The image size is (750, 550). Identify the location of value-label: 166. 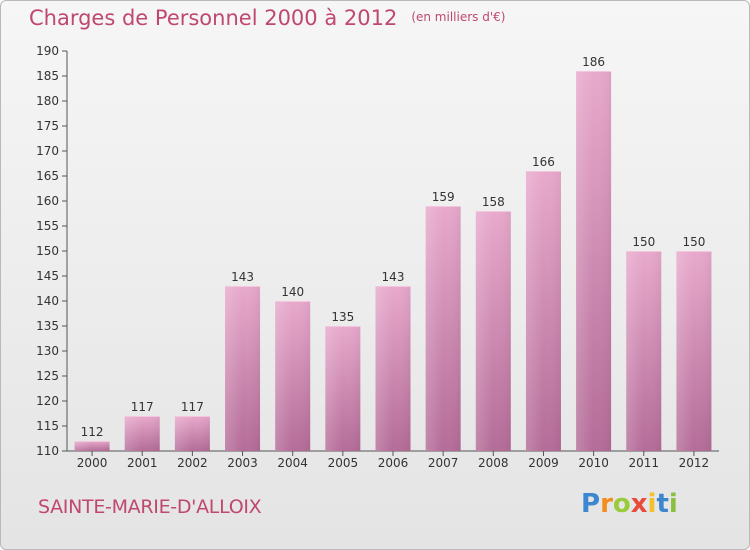
(543, 162).